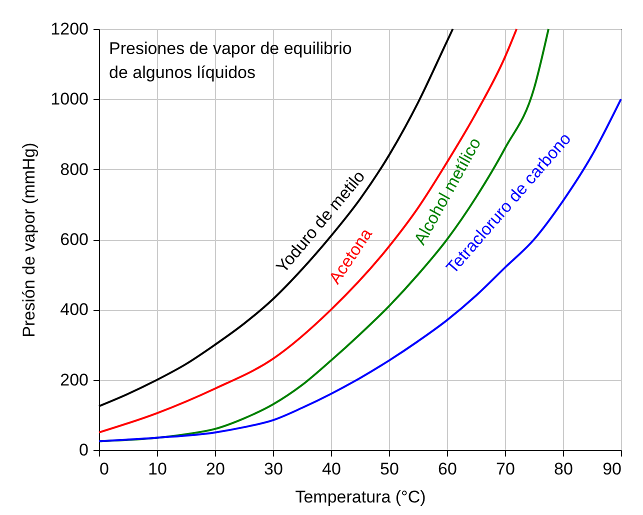 The height and width of the screenshot is (515, 643). What do you see at coordinates (447, 469) in the screenshot?
I see `x-tick-label: 60` at bounding box center [447, 469].